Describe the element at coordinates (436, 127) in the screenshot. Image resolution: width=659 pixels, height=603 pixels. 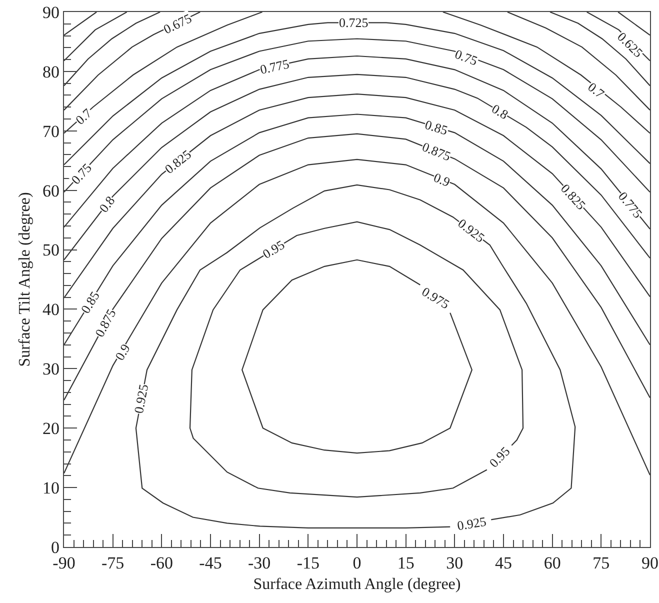
I see `annotation: 0.85` at that location.